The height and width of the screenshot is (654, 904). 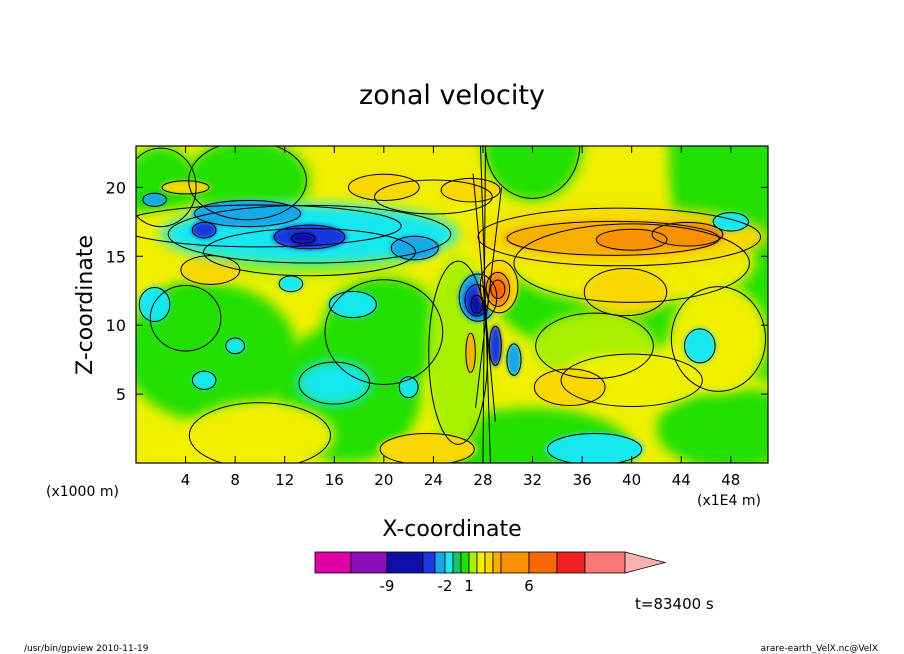 What do you see at coordinates (383, 480) in the screenshot?
I see `x-tick-label: 20` at bounding box center [383, 480].